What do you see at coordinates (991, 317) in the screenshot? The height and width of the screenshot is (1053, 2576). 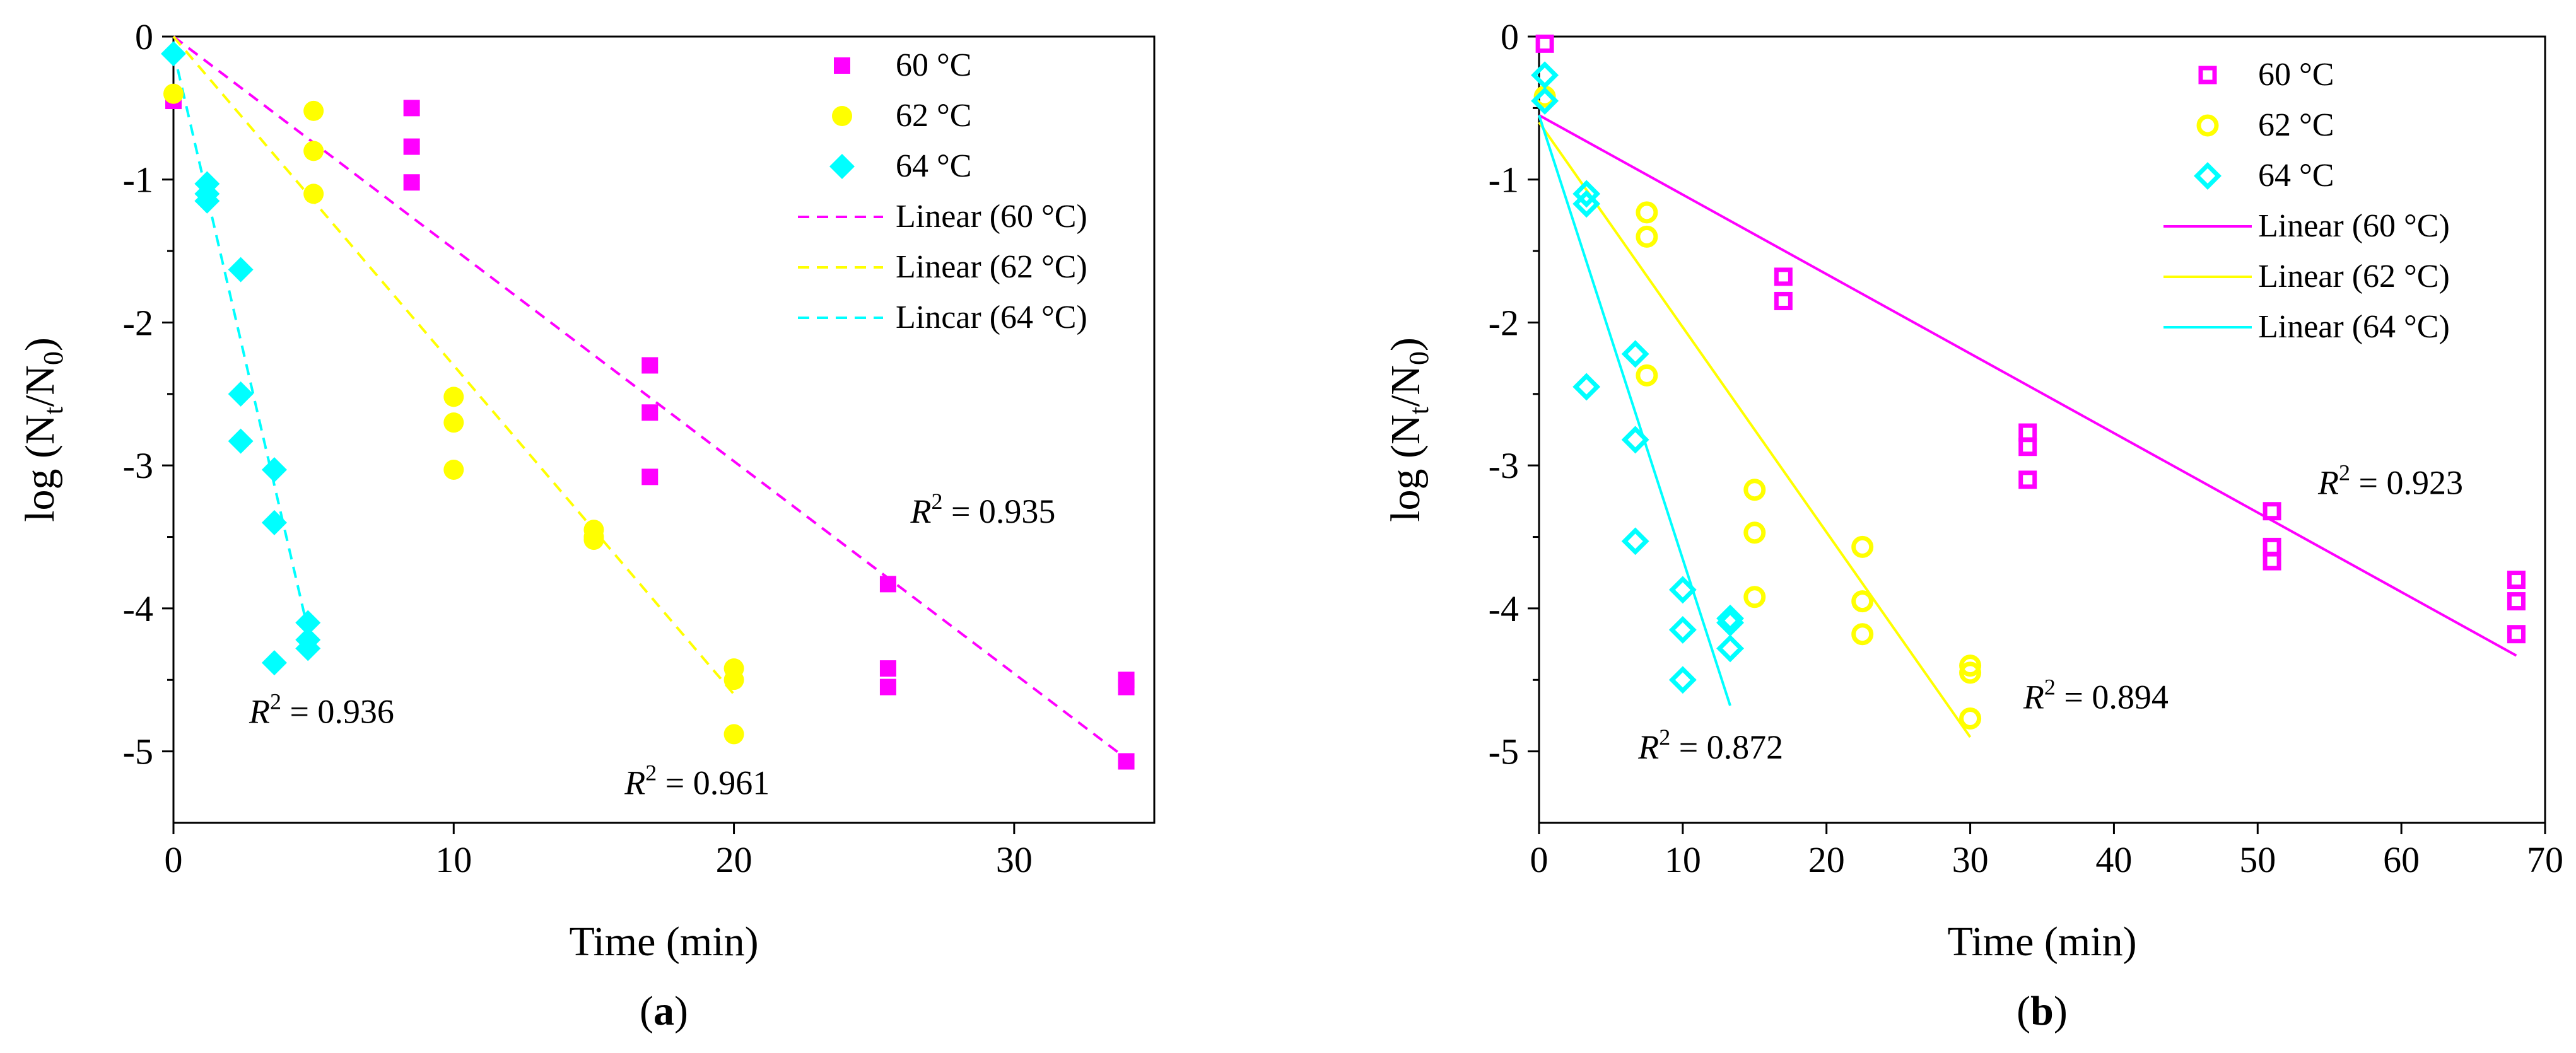 I see `panel-a-legend-label: Lincar (64 °C)` at bounding box center [991, 317].